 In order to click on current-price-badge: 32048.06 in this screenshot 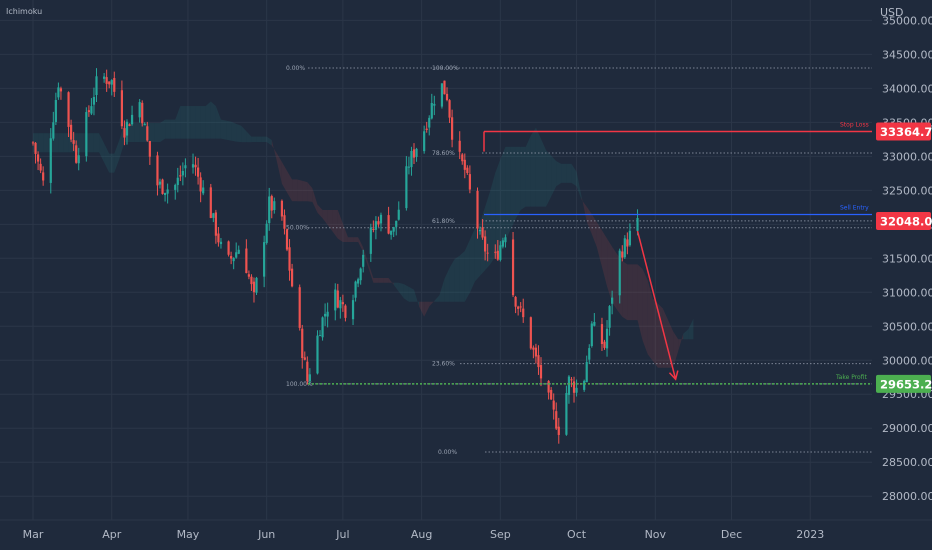, I will do `click(906, 222)`.